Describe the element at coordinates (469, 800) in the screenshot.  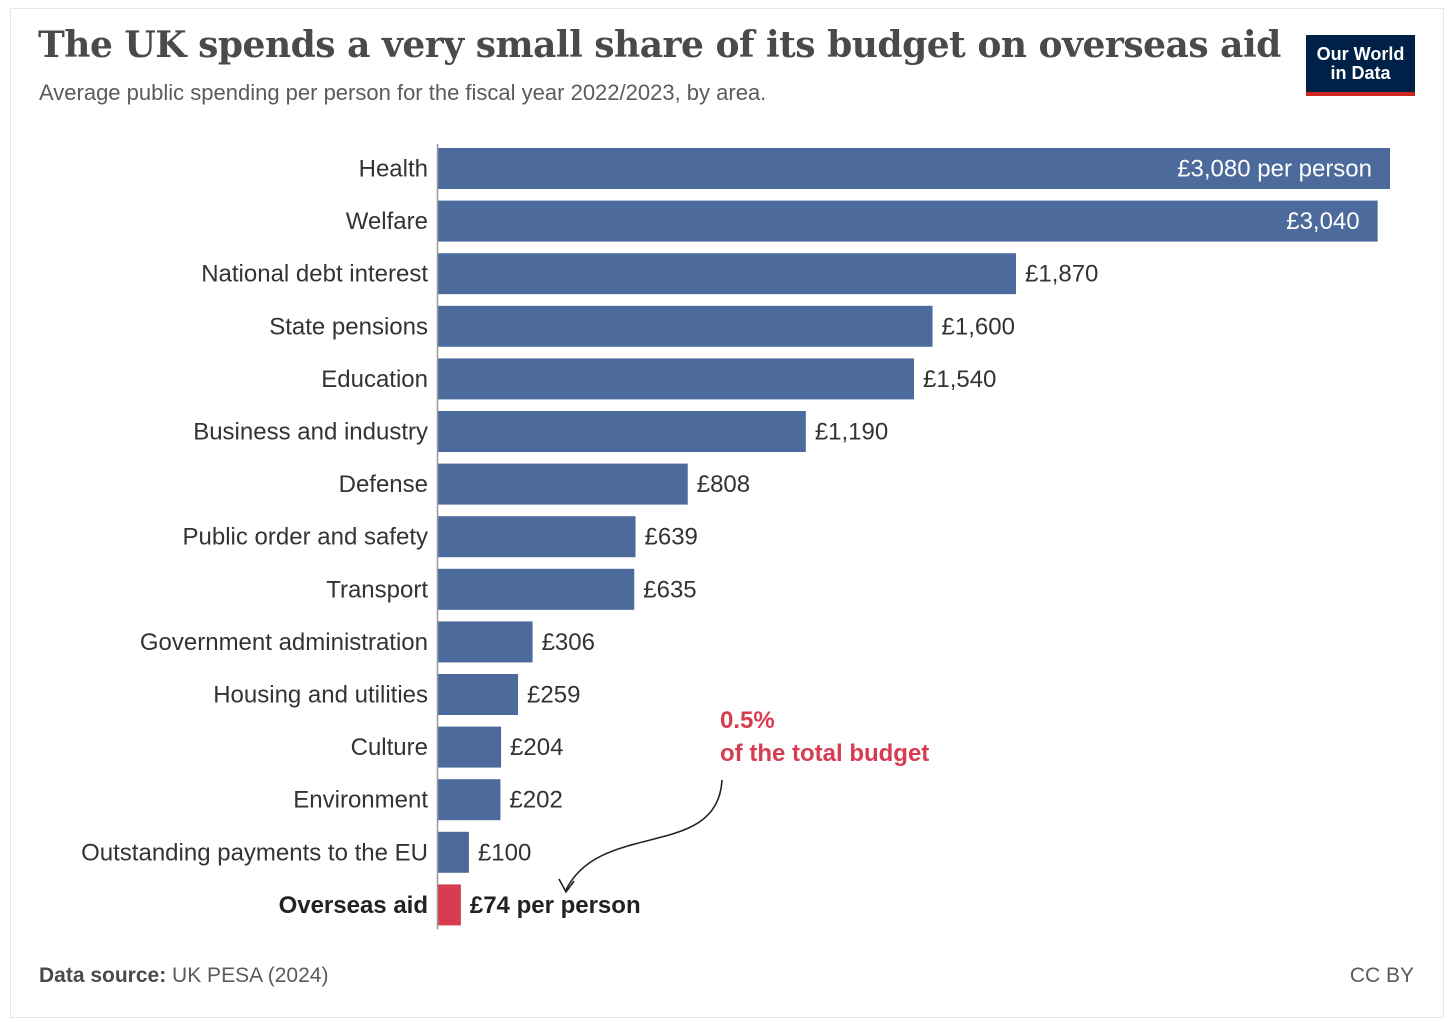
I see `bar-environment` at that location.